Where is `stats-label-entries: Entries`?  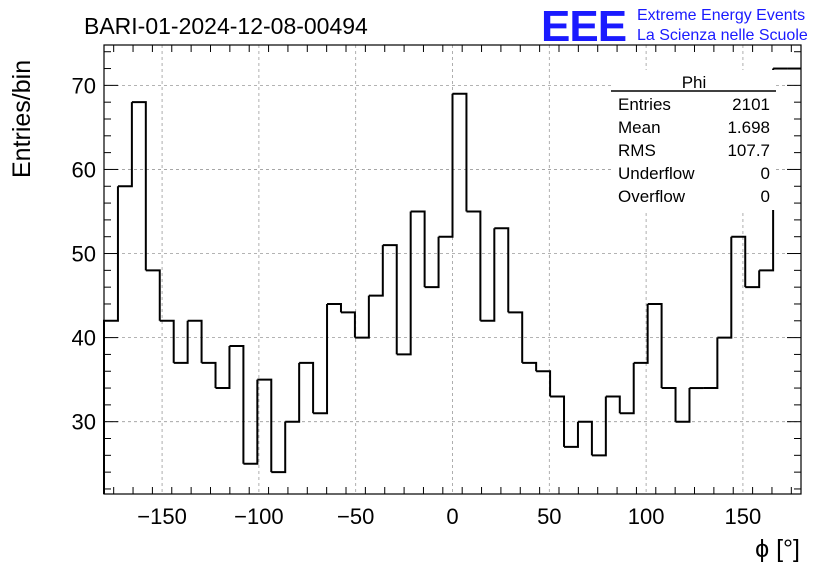 stats-label-entries: Entries is located at coordinates (644, 104).